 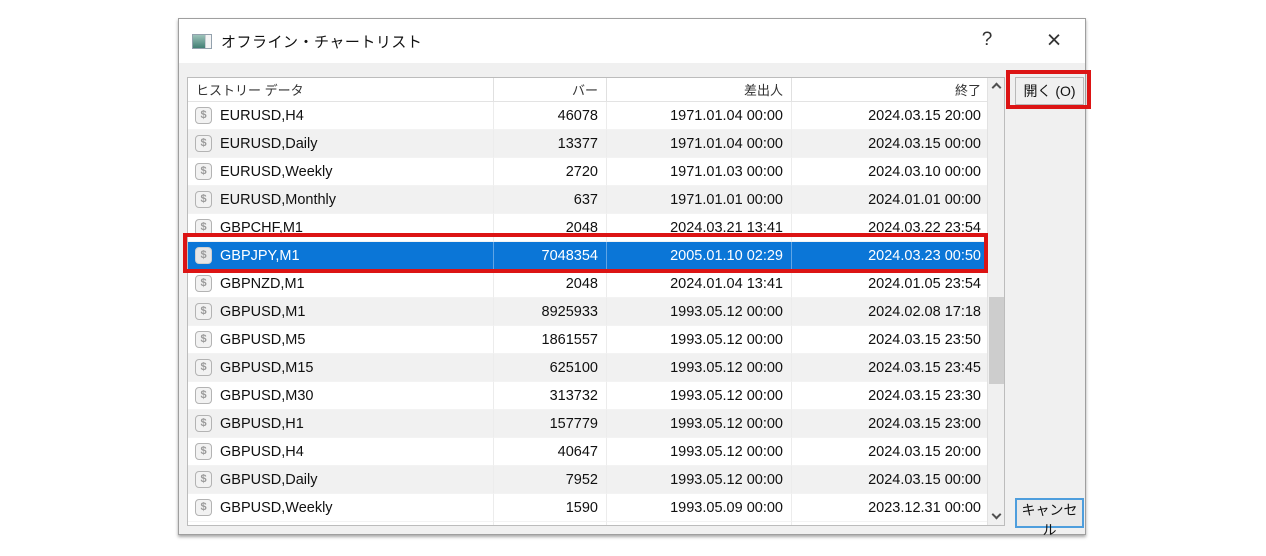 What do you see at coordinates (262, 451) in the screenshot?
I see `symbol-label: GBPUSD,H4` at bounding box center [262, 451].